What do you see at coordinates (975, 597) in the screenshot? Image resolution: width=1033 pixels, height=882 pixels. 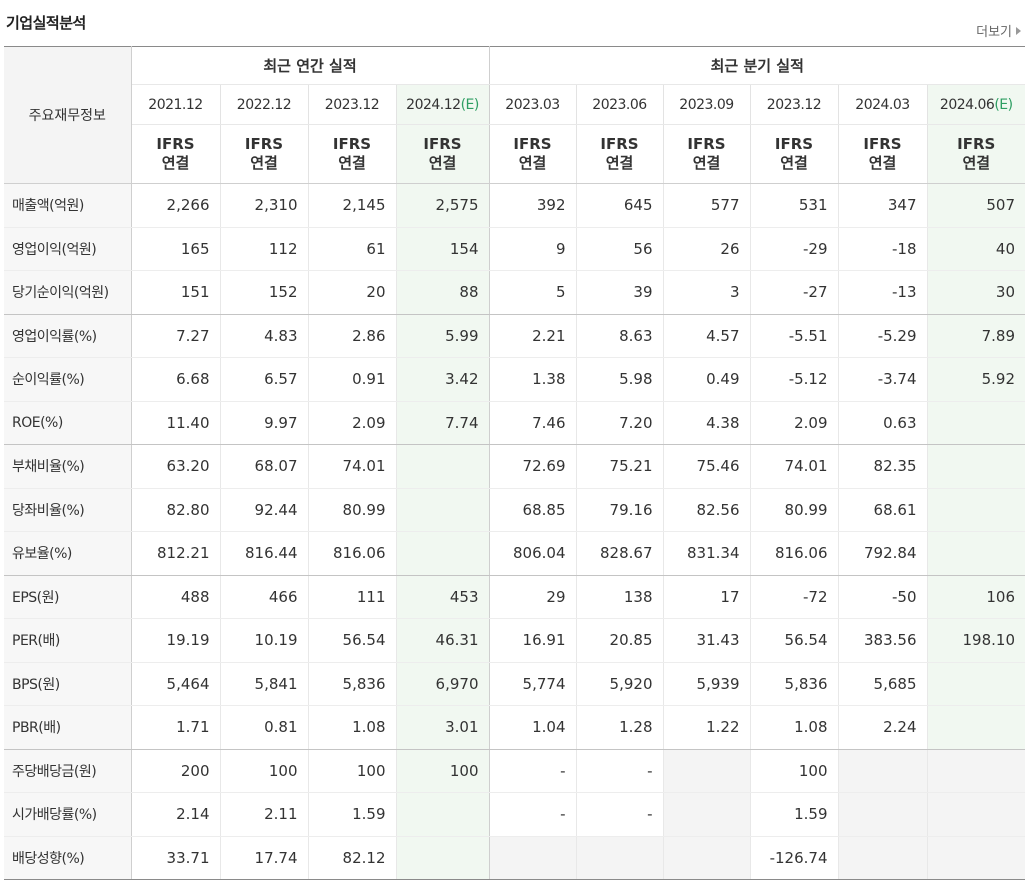 I see `value-cell: 106` at bounding box center [975, 597].